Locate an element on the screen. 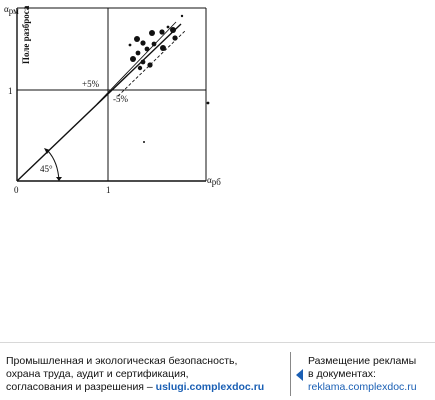 Image resolution: width=435 pixels, height=400 pixels. arrow-left-icon is located at coordinates (299, 375).